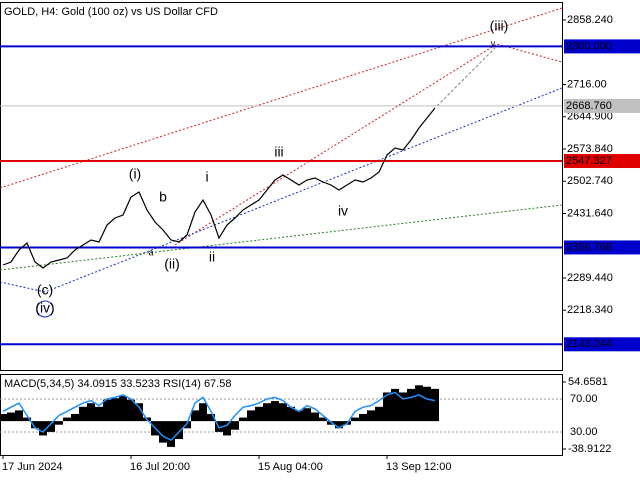 The width and height of the screenshot is (640, 480). I want to click on y-tick-label: 2431.640, so click(590, 213).